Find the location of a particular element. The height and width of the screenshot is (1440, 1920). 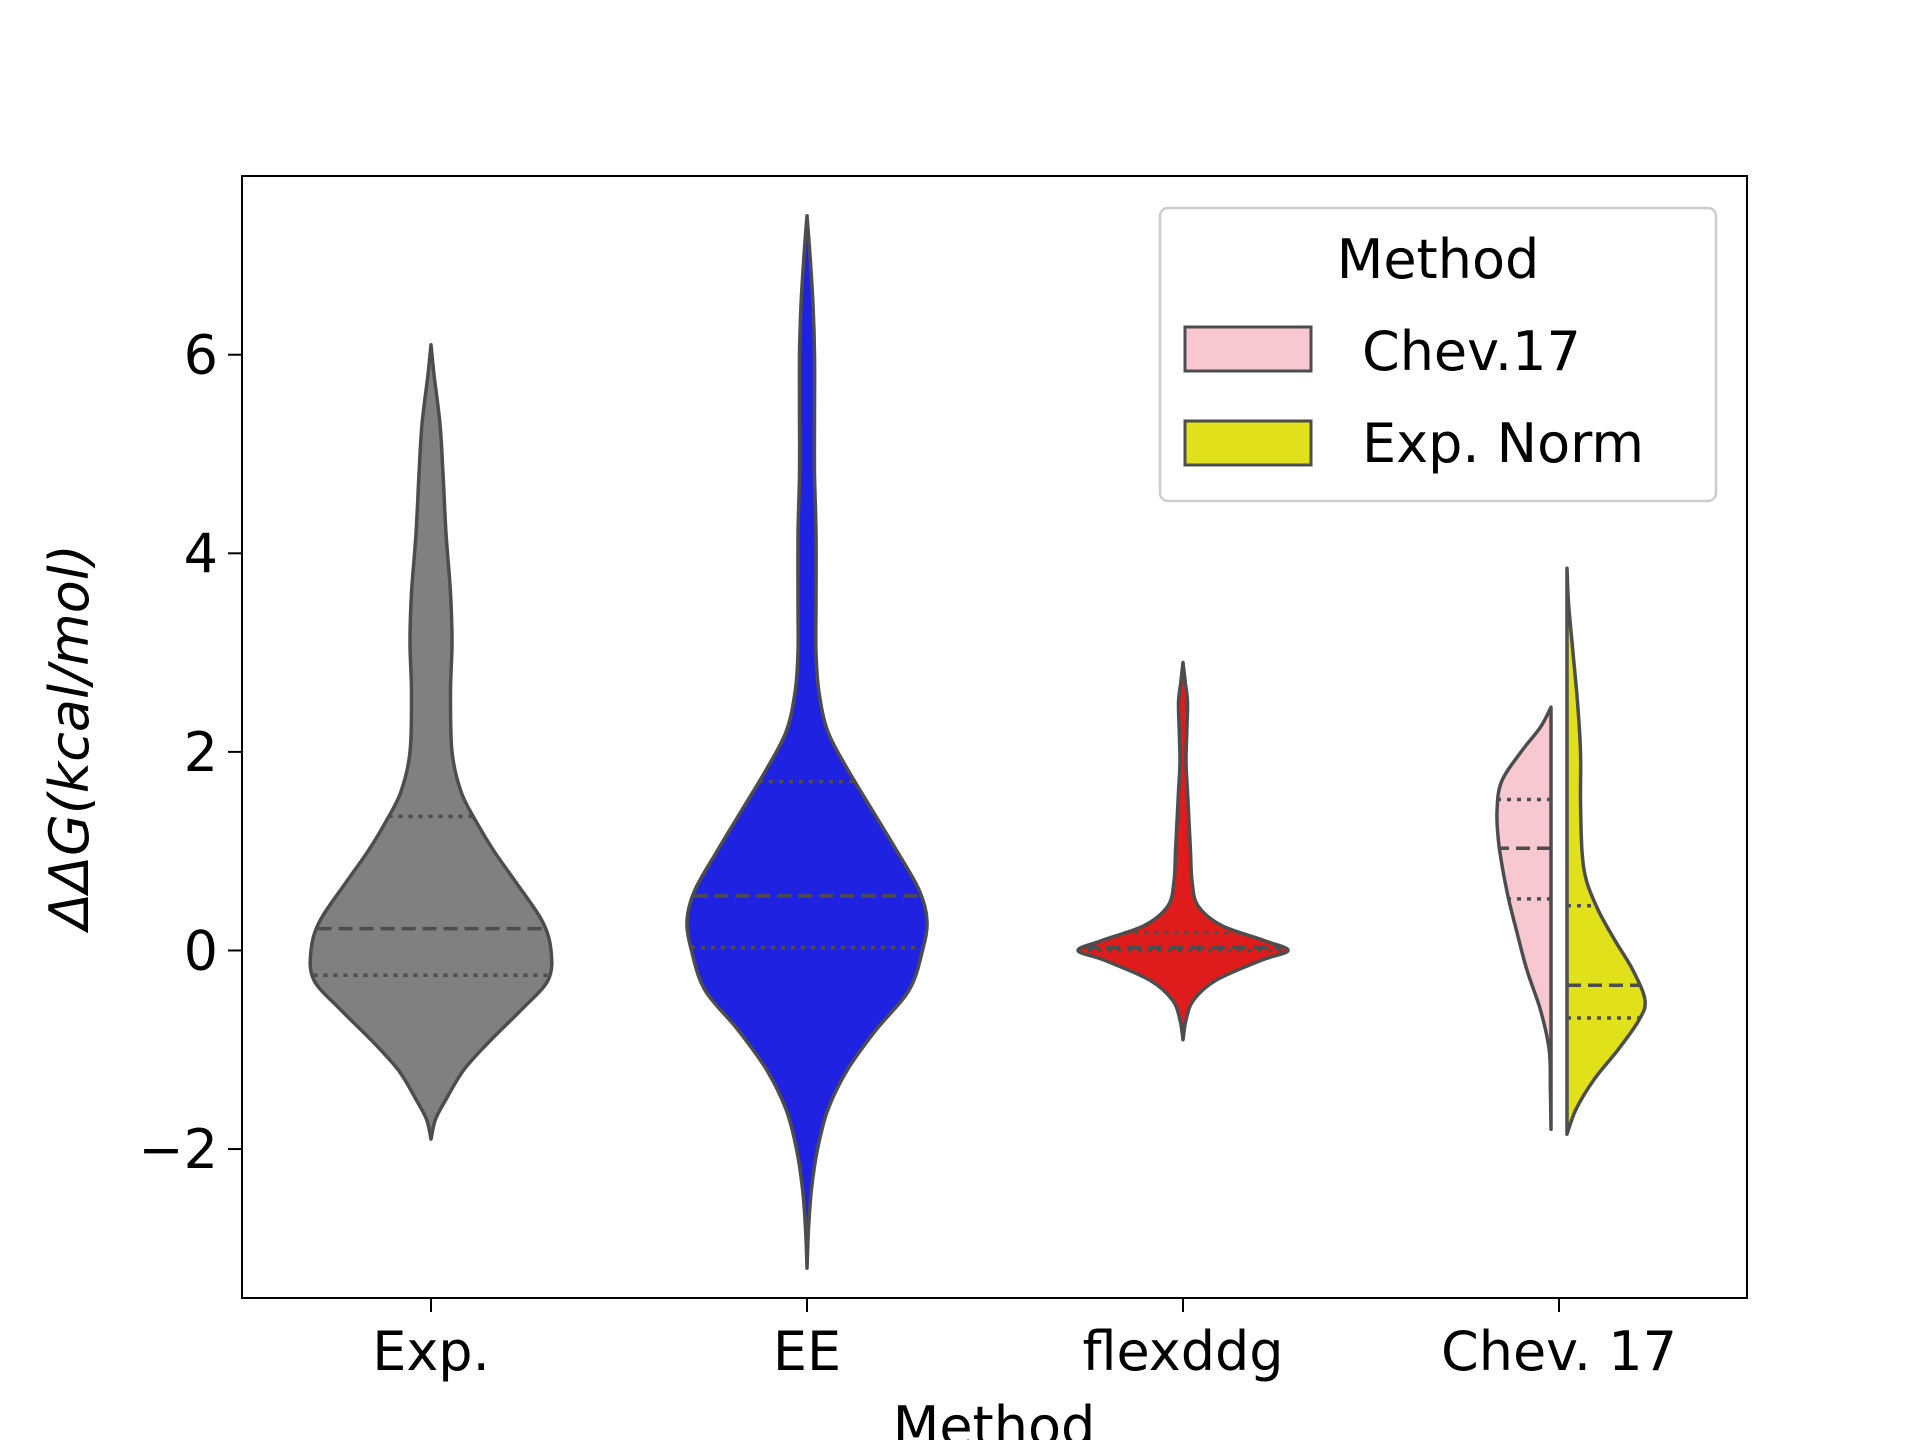

y-tick-label: −2 is located at coordinates (178, 1149).